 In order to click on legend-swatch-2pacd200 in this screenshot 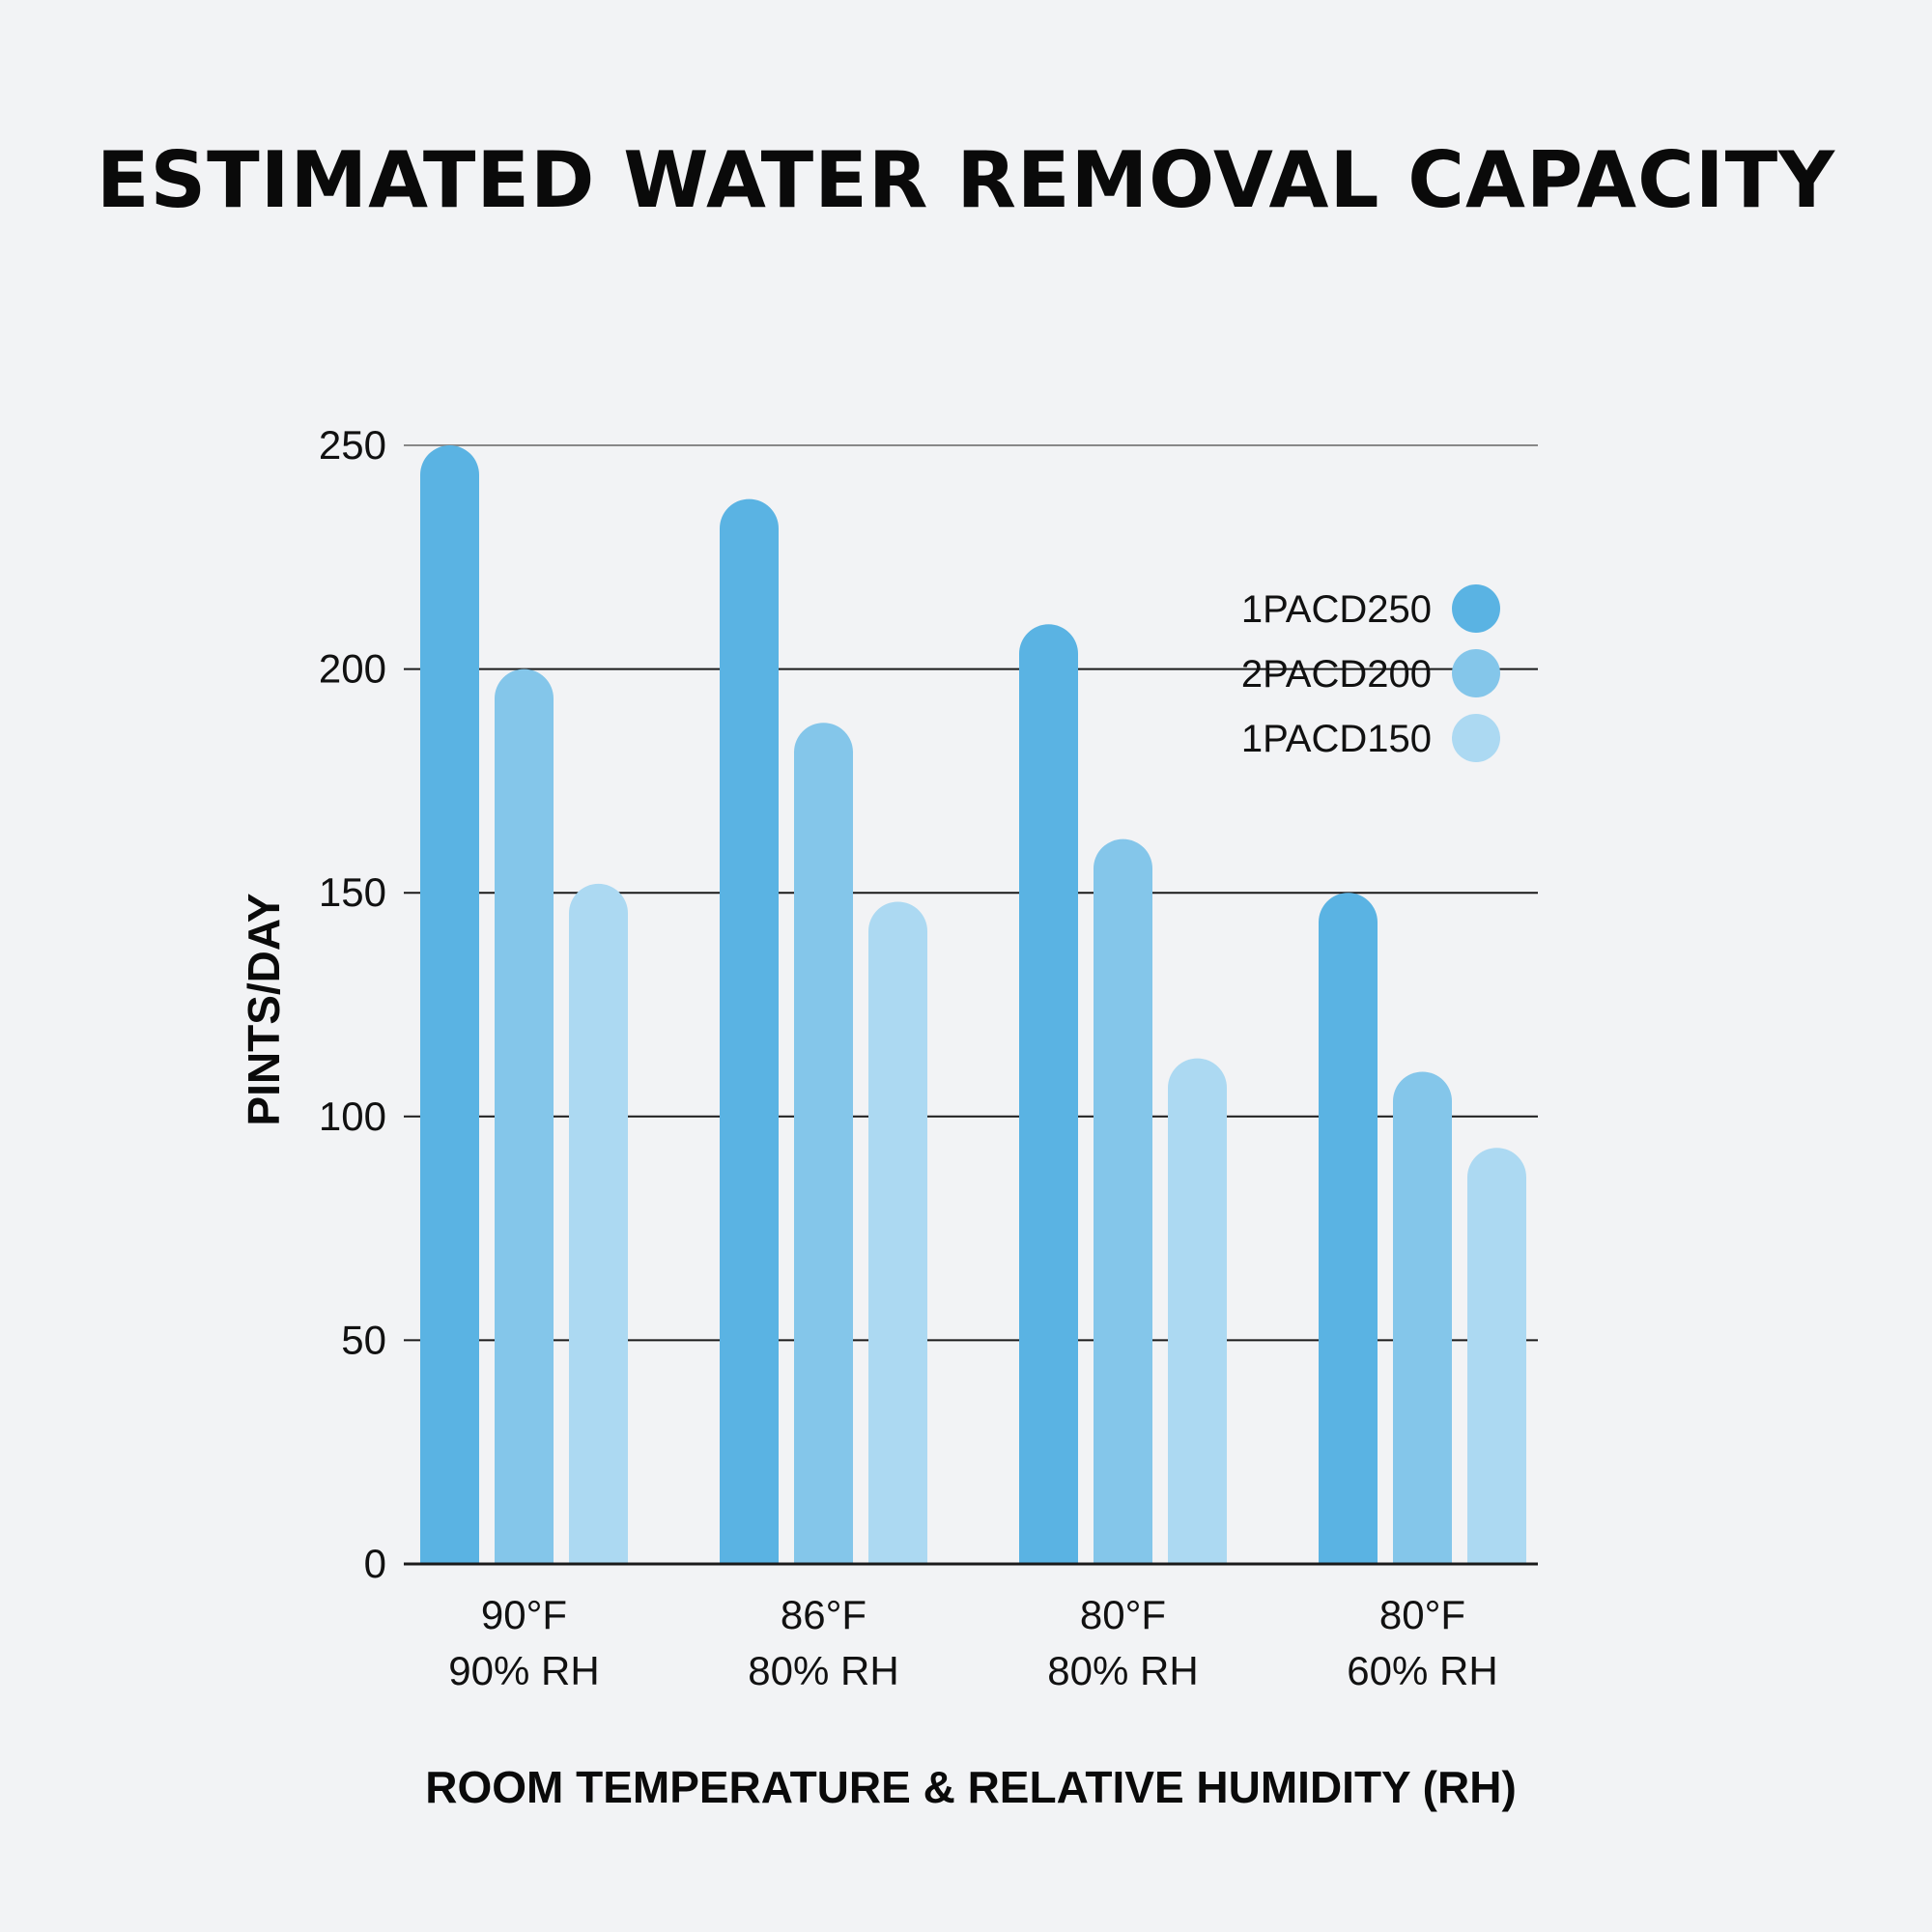, I will do `click(1476, 673)`.